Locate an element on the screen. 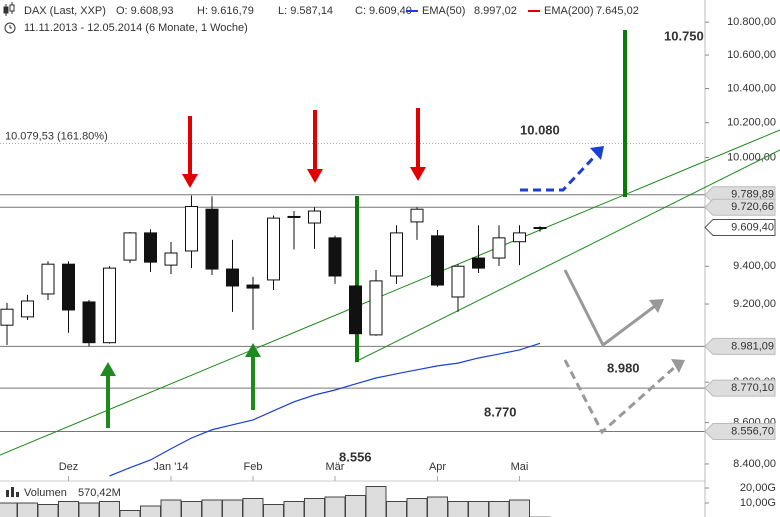 The image size is (780, 517). legend-name: EMA(200) is located at coordinates (569, 11).